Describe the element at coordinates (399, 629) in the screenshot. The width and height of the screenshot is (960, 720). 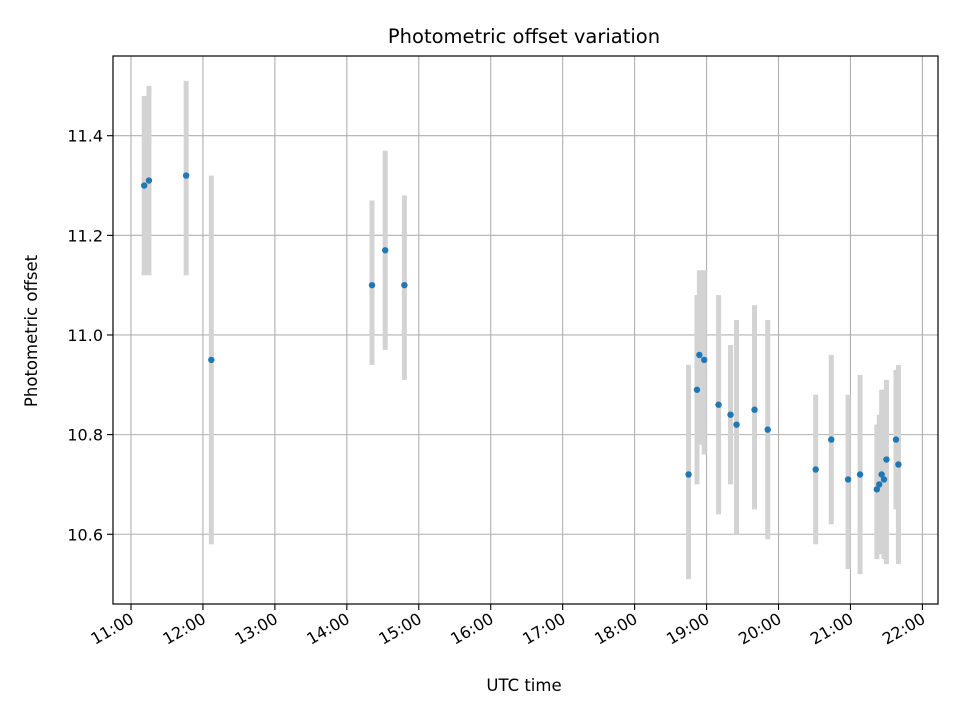
I see `x-tick-label: 15:00` at that location.